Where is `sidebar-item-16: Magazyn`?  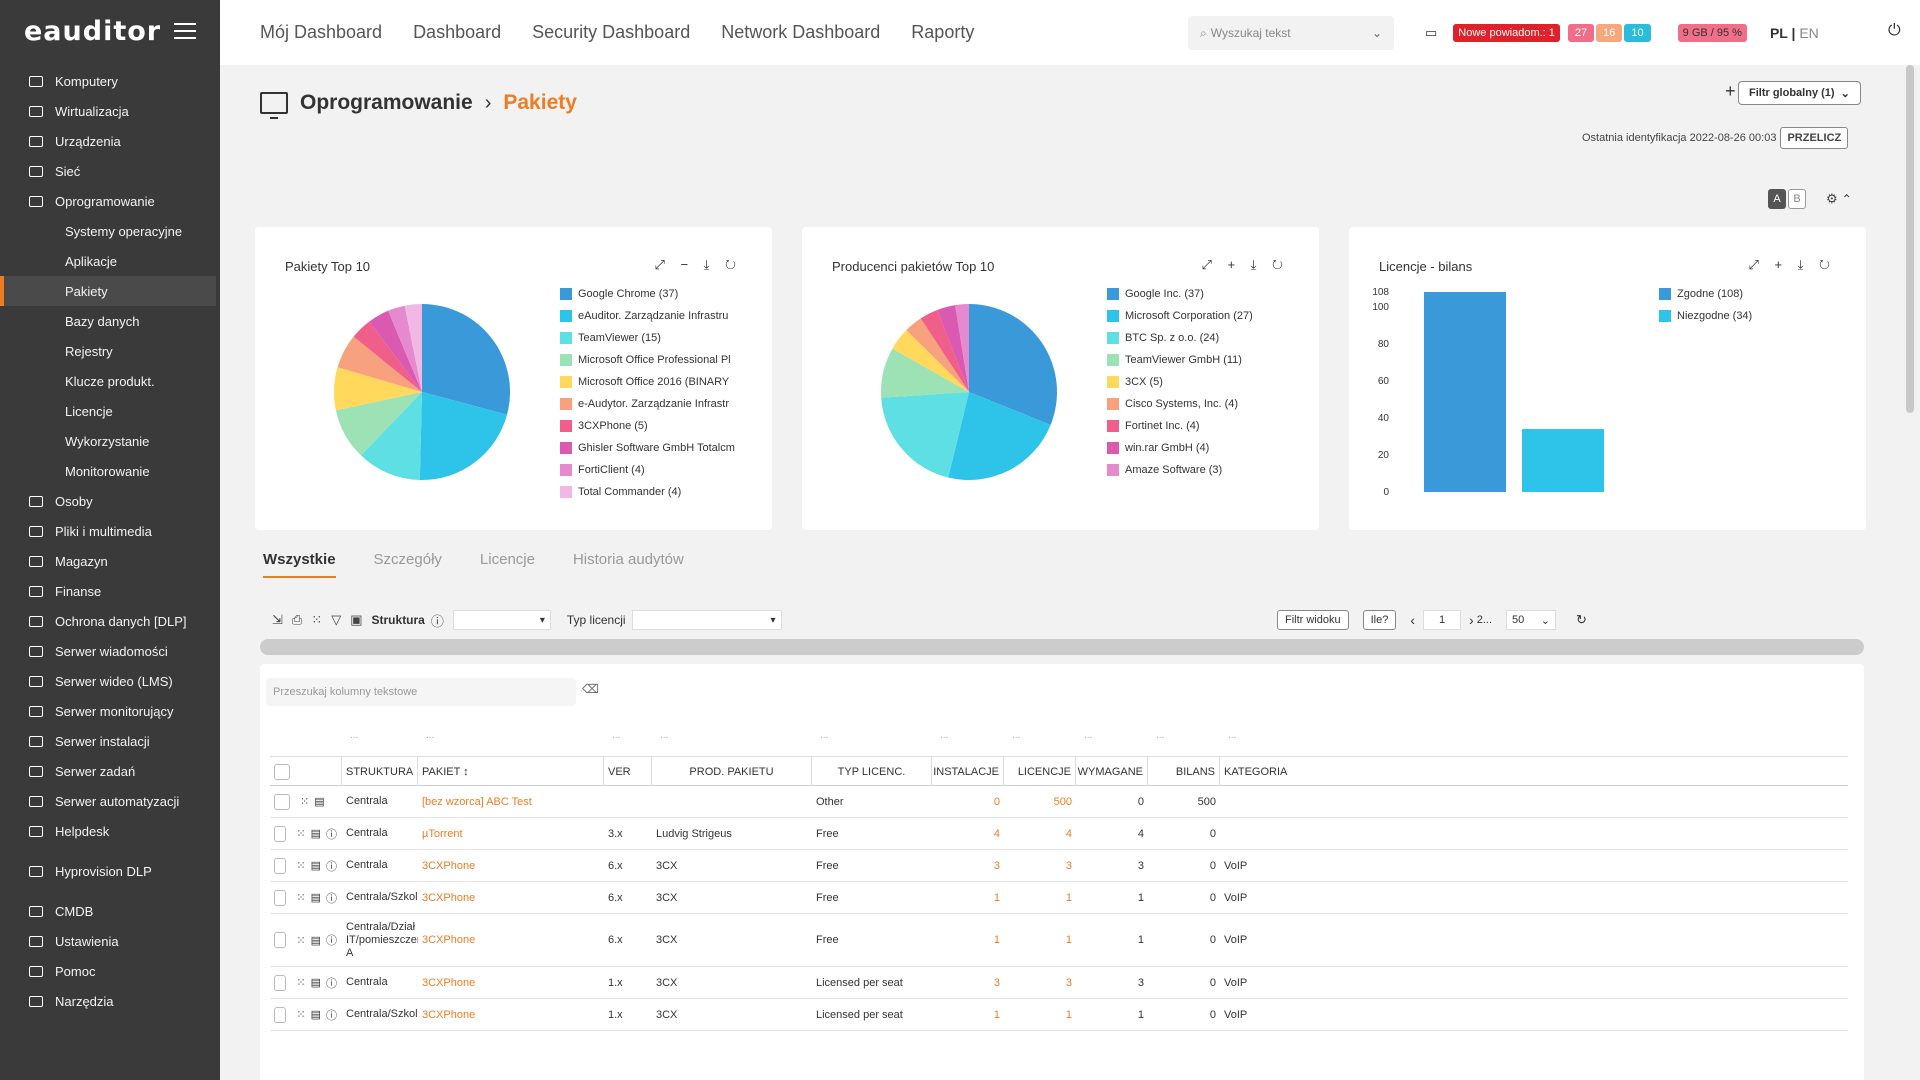
sidebar-item-16: Magazyn is located at coordinates (110, 561).